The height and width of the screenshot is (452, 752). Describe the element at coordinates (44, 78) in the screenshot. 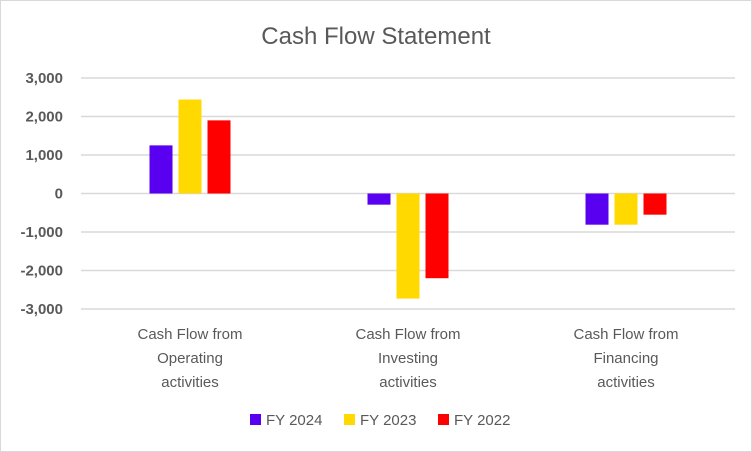

I see `y-tick-label: 3,000` at that location.